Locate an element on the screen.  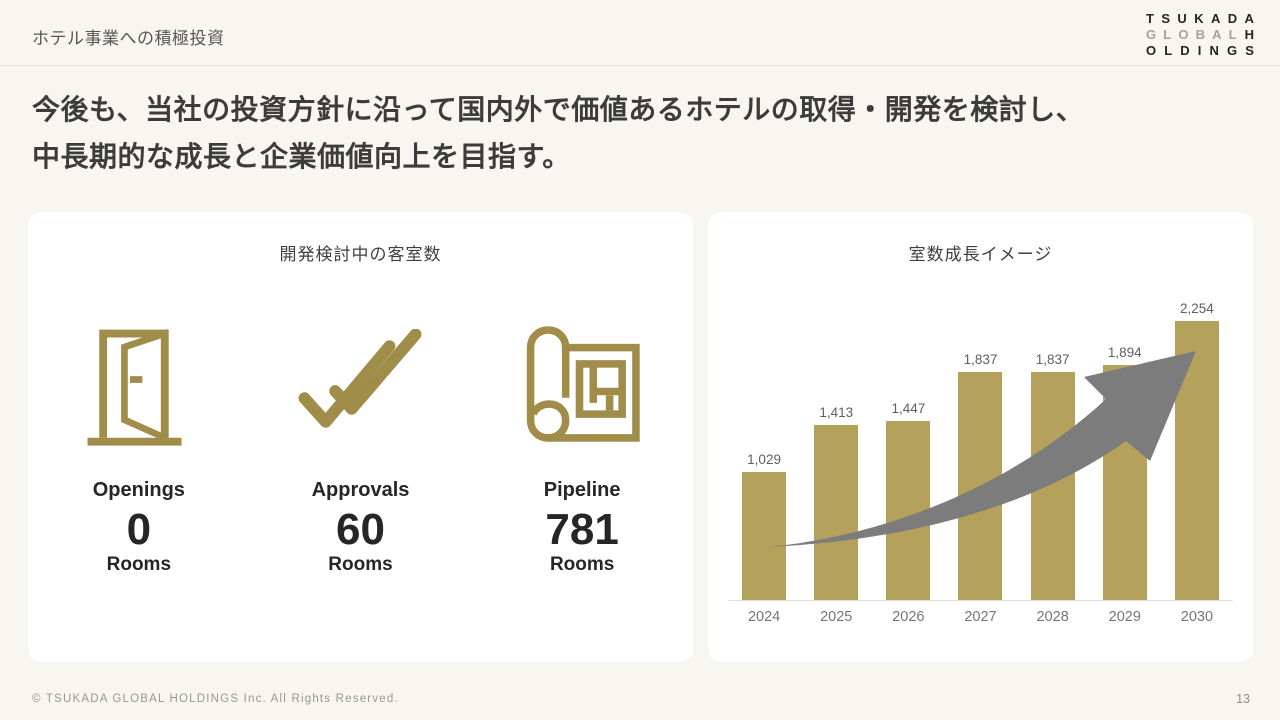
stat-pipeline: Pipeline 781 Rooms is located at coordinates (582, 442).